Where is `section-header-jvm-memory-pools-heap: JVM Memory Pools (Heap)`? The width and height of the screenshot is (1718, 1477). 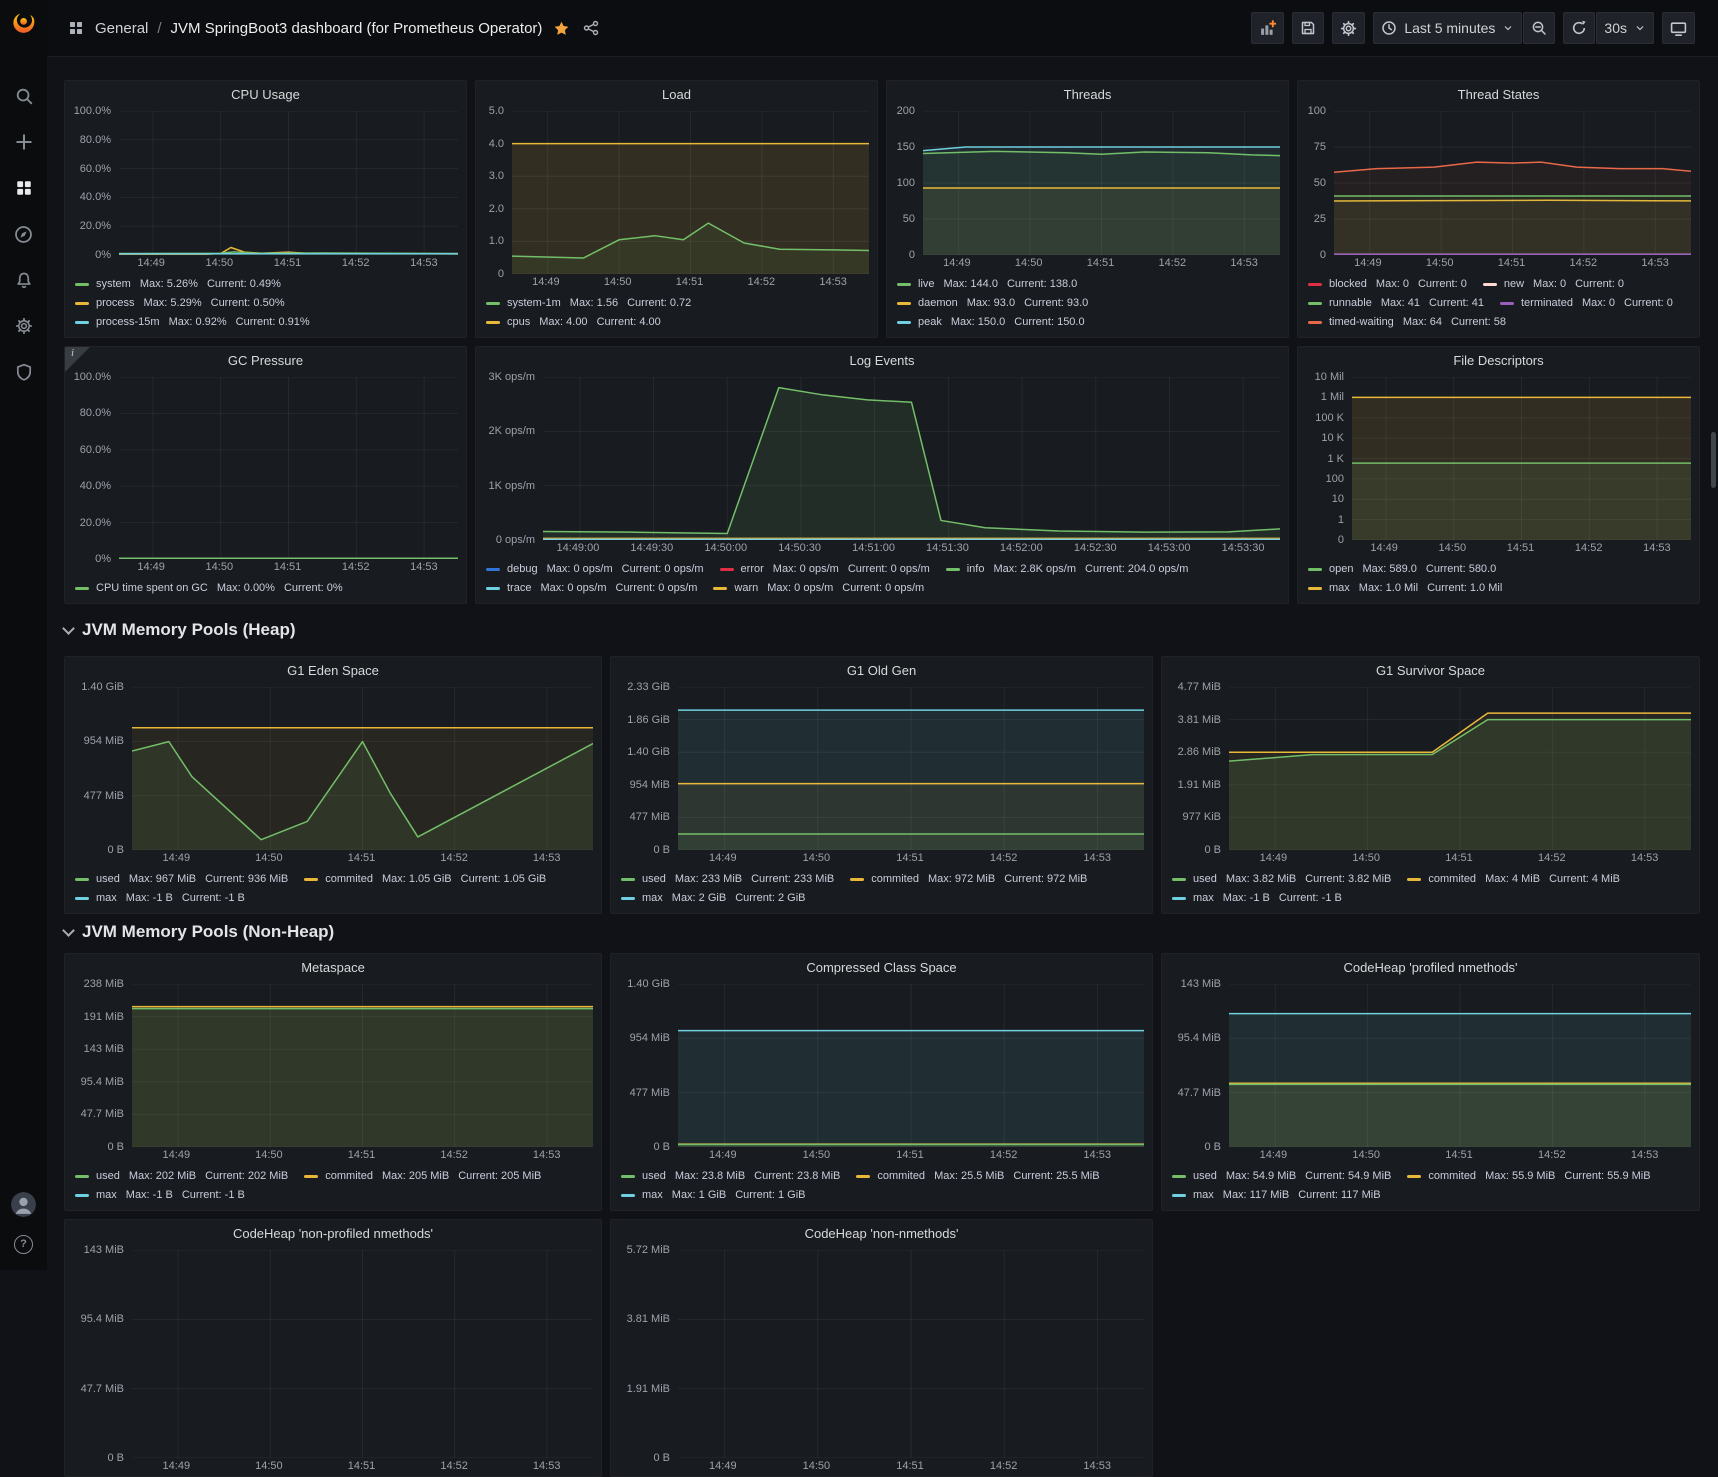
section-header-jvm-memory-pools-heap: JVM Memory Pools (Heap) is located at coordinates (179, 630).